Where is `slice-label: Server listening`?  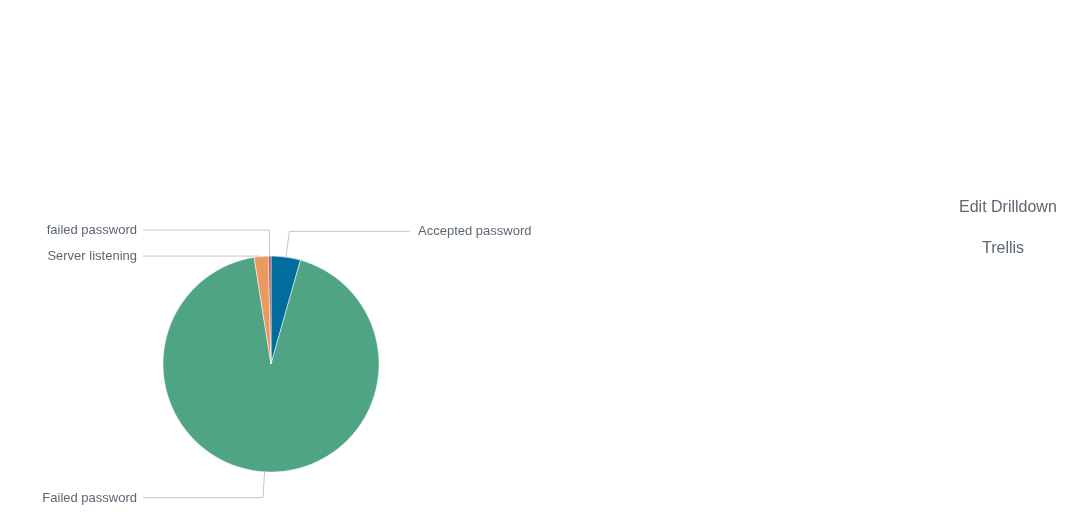
slice-label: Server listening is located at coordinates (92, 256).